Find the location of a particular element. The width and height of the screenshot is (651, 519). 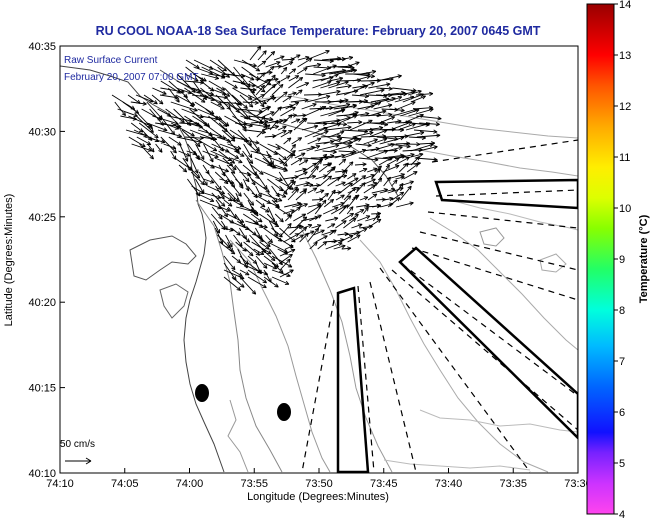

station-markers is located at coordinates (243, 402).